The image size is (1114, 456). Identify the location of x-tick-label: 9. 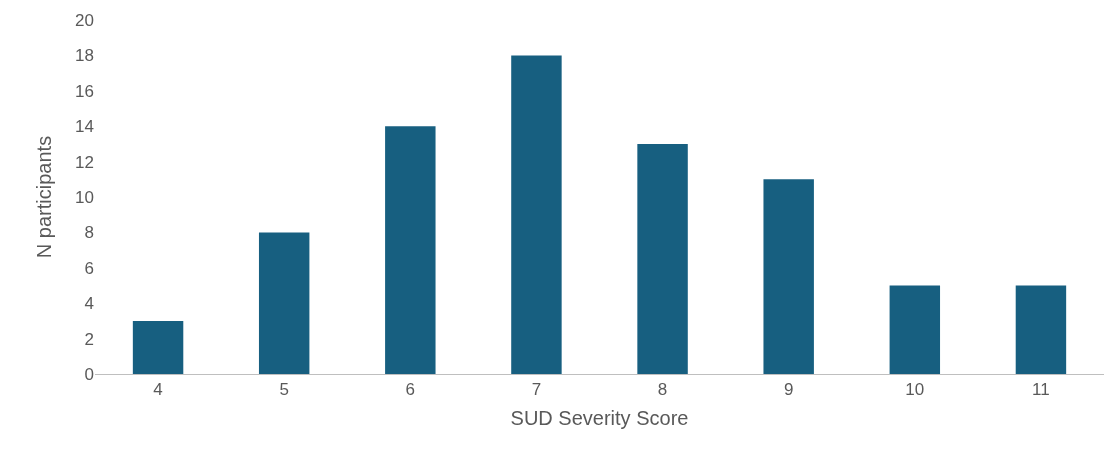
(788, 390).